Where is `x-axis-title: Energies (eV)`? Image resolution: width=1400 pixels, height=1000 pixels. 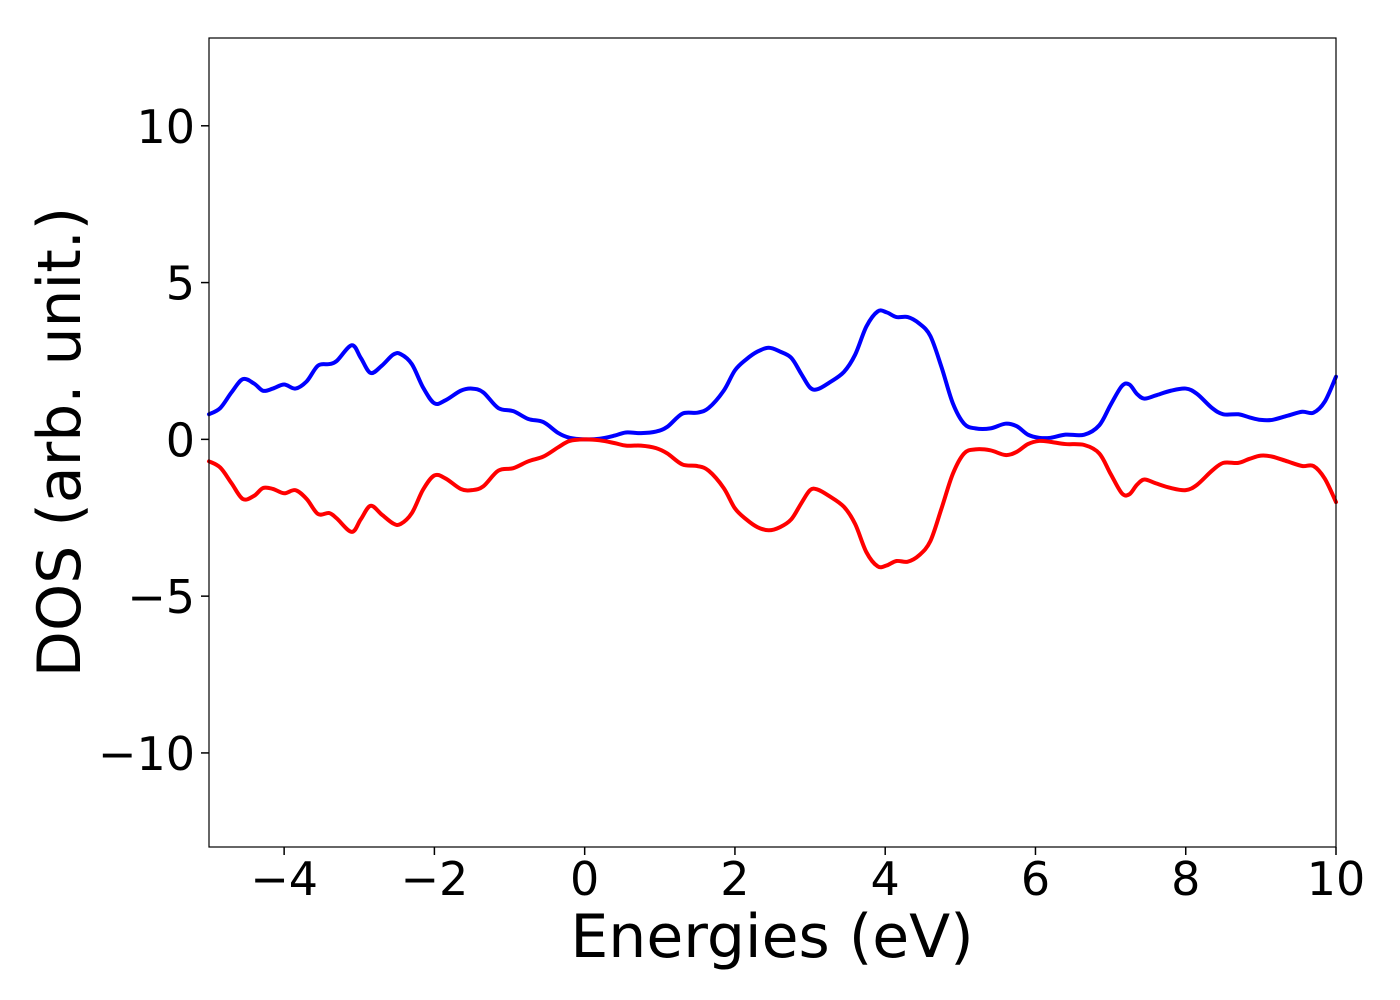
x-axis-title: Energies (eV) is located at coordinates (771, 937).